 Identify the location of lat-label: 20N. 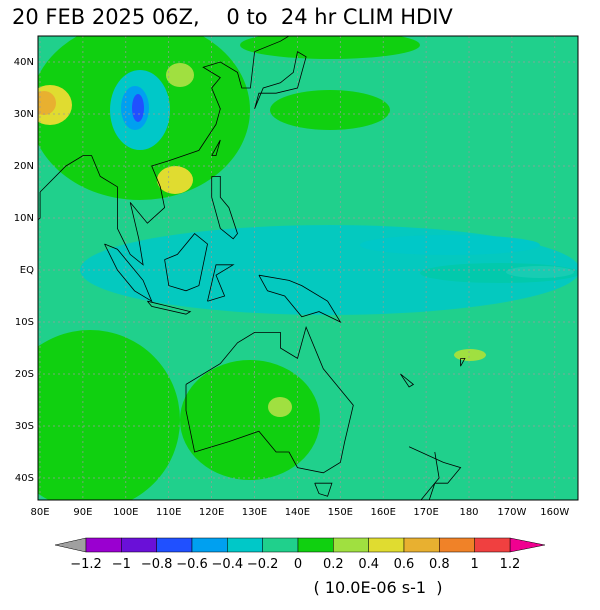
(24, 166).